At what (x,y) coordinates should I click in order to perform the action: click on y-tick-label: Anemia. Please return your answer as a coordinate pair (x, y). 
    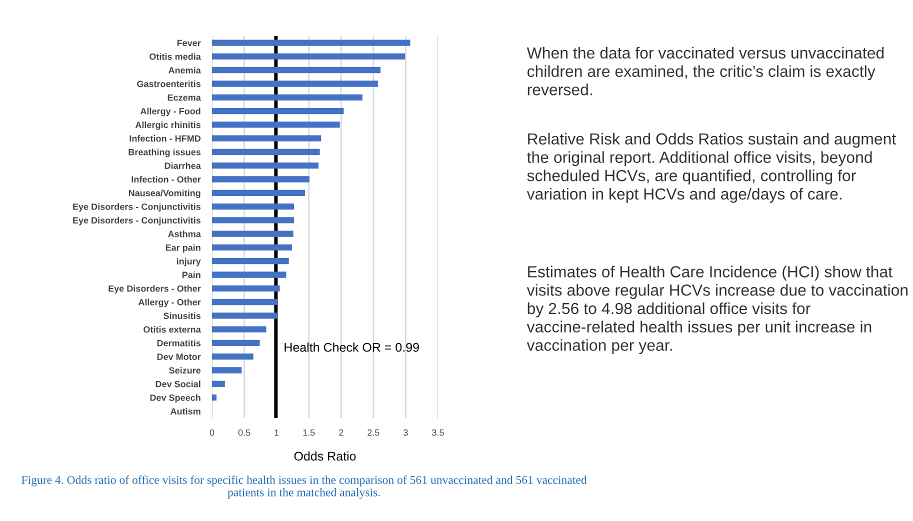
    Looking at the image, I should click on (184, 70).